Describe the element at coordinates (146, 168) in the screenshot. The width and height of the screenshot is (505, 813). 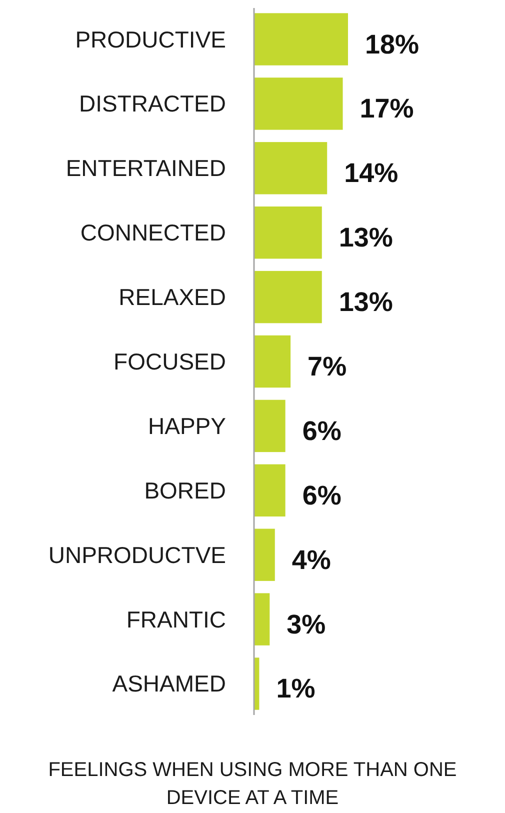
I see `y-tick-label: ENTERTAINED` at that location.